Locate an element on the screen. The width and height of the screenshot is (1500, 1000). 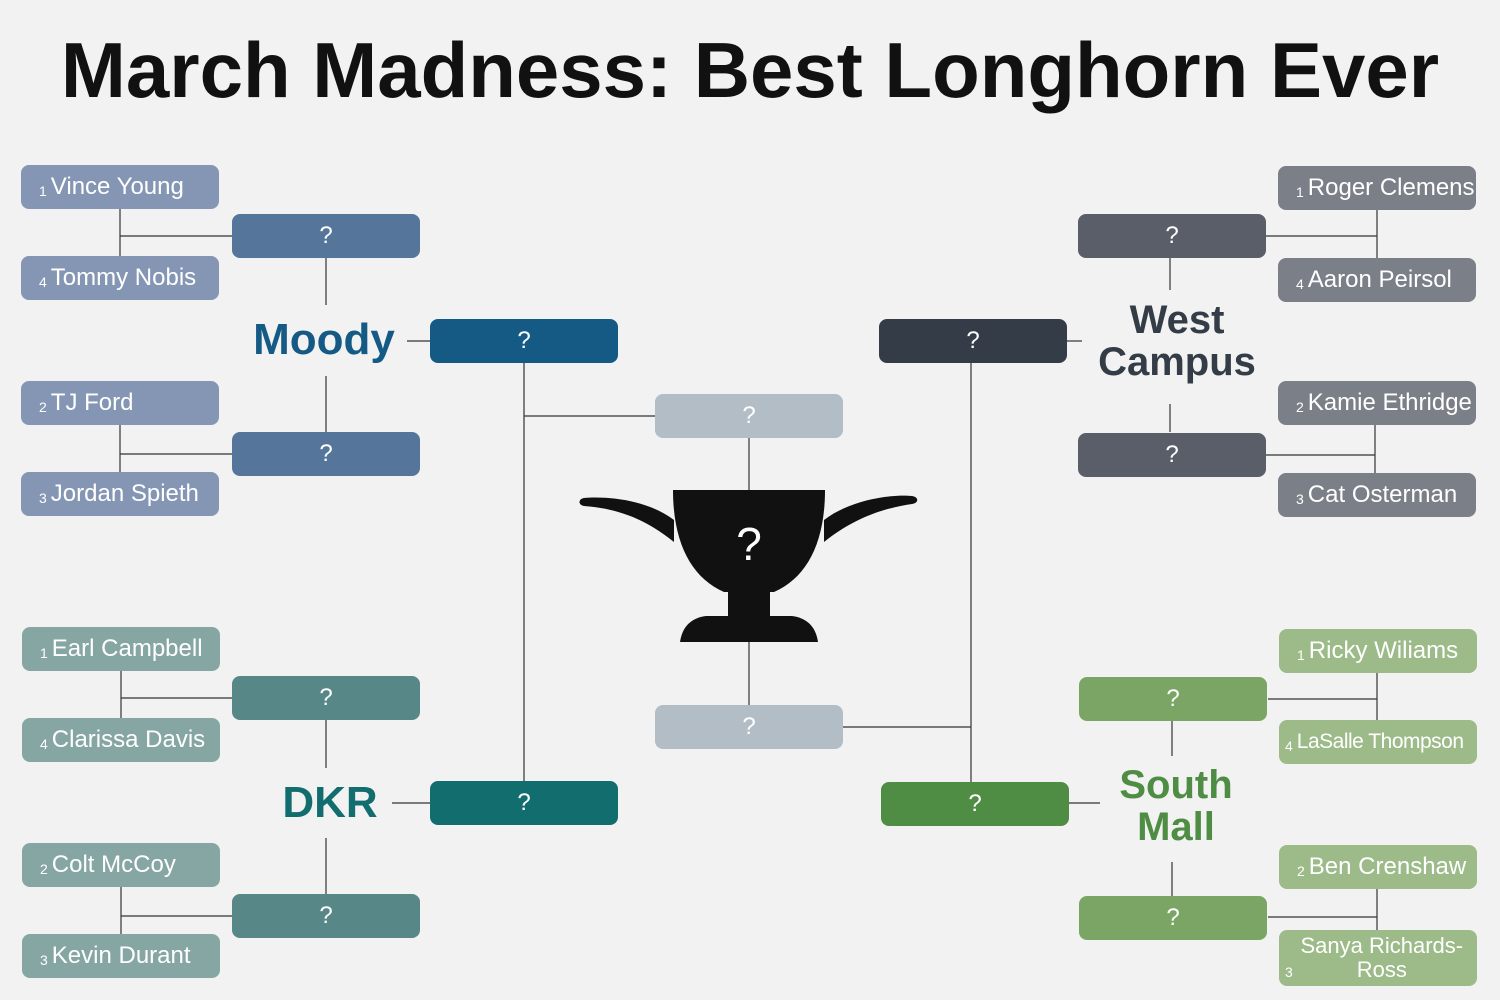
region-label-west-campus: West Campus is located at coordinates (1177, 341).